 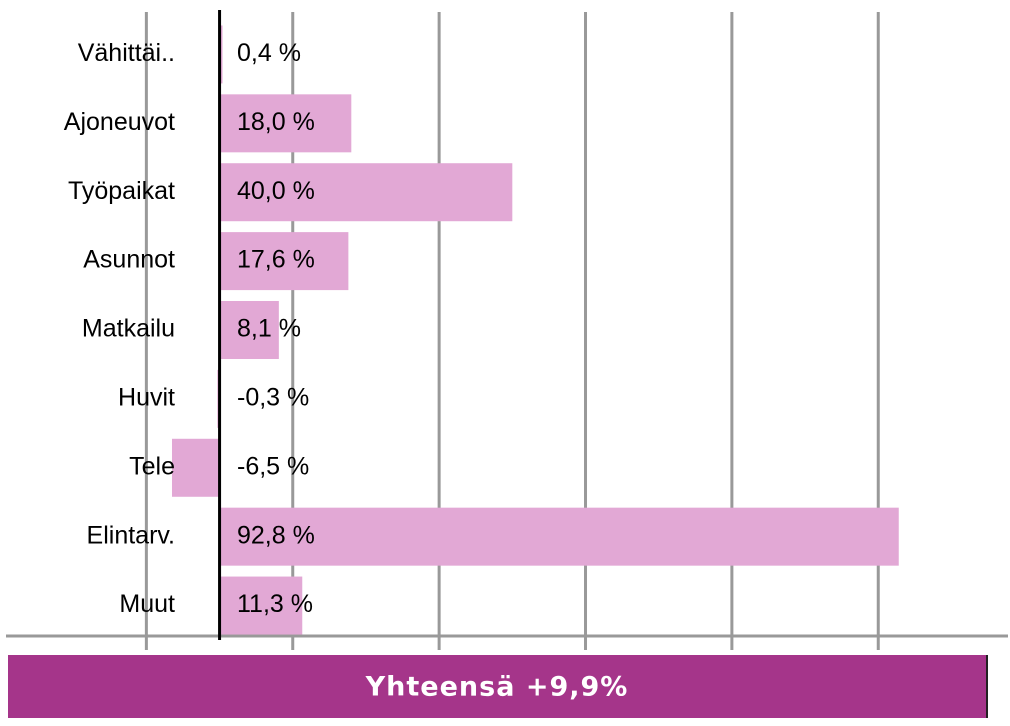 I want to click on category-label: Tele, so click(x=152, y=466).